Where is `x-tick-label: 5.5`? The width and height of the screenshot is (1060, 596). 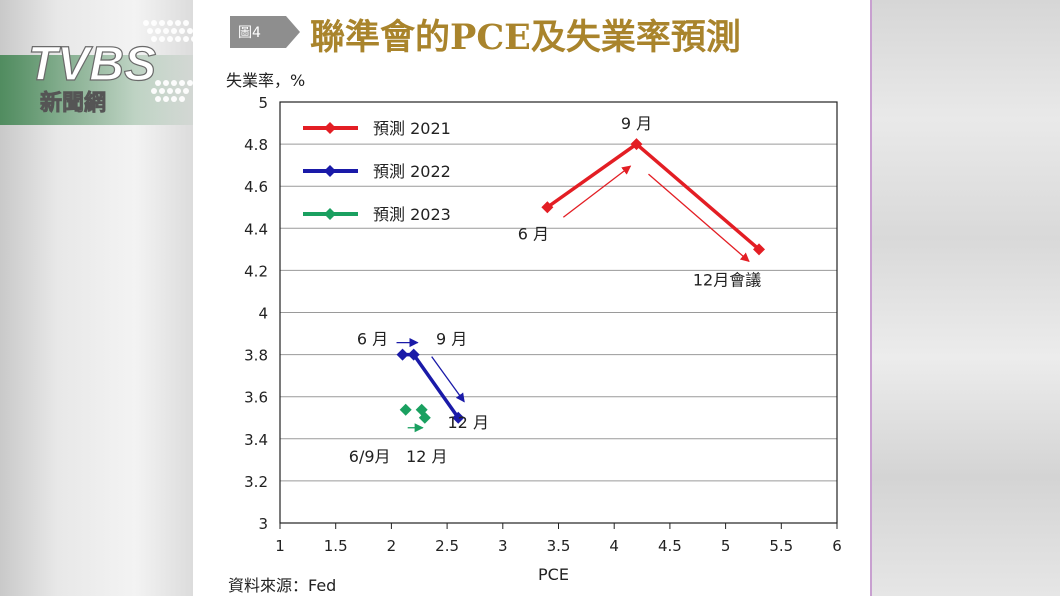
x-tick-label: 5.5 is located at coordinates (781, 546).